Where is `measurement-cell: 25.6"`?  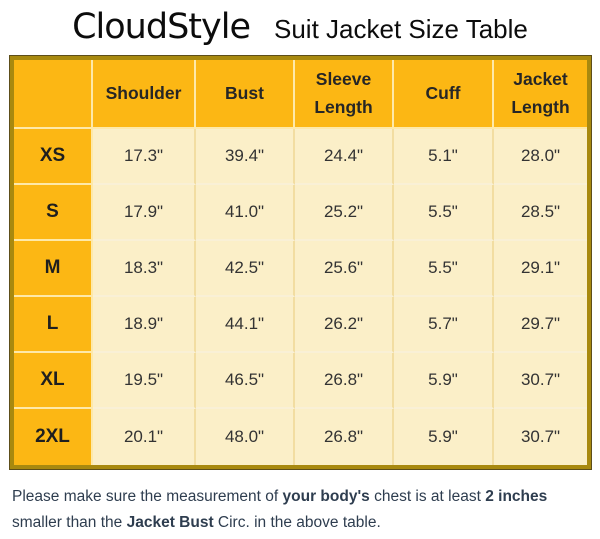 measurement-cell: 25.6" is located at coordinates (344, 269).